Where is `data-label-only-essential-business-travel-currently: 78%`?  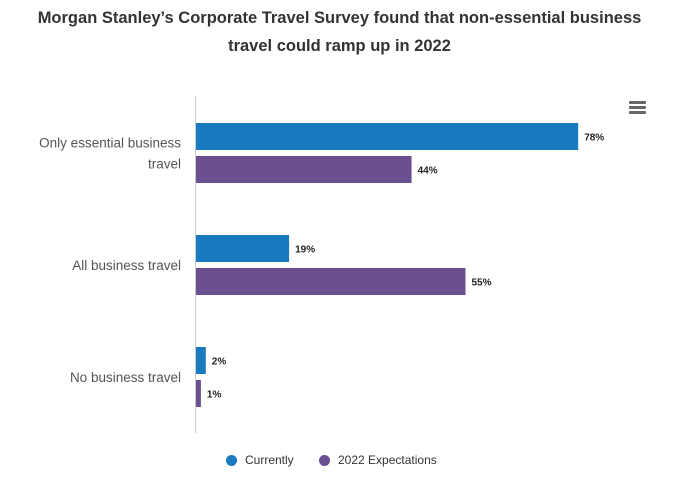 data-label-only-essential-business-travel-currently: 78% is located at coordinates (594, 138).